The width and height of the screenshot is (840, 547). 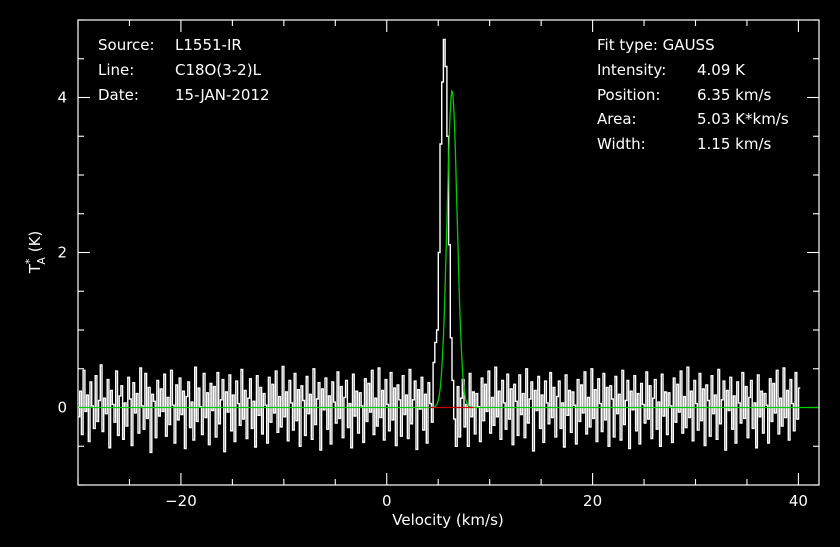 I want to click on y-axis-title-base: T, so click(x=35, y=268).